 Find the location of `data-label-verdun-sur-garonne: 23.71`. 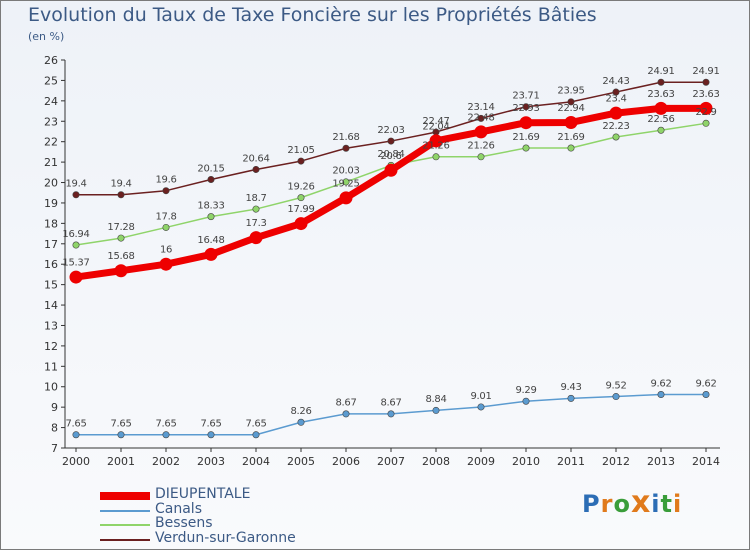

data-label-verdun-sur-garonne: 23.71 is located at coordinates (525, 96).